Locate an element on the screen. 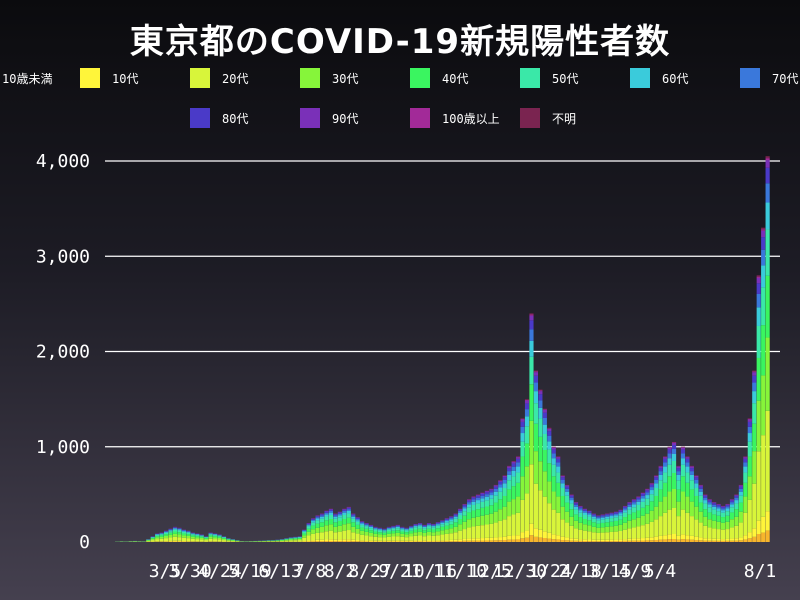 Image resolution: width=800 pixels, height=600 pixels. y-tick-label: 4,000 is located at coordinates (63, 161).